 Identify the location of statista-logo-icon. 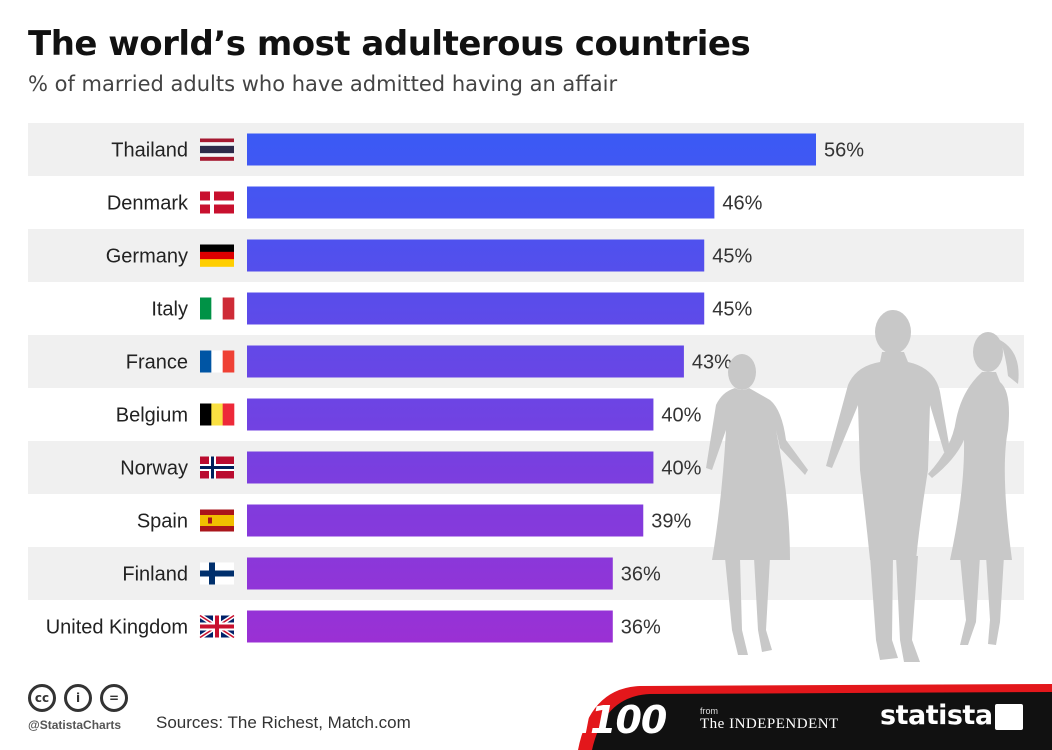
(1009, 717).